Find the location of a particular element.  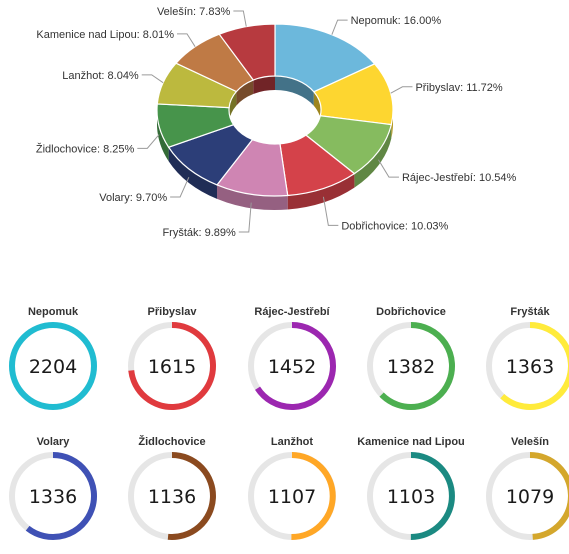

gauge-ring: 1382 is located at coordinates (411, 366).